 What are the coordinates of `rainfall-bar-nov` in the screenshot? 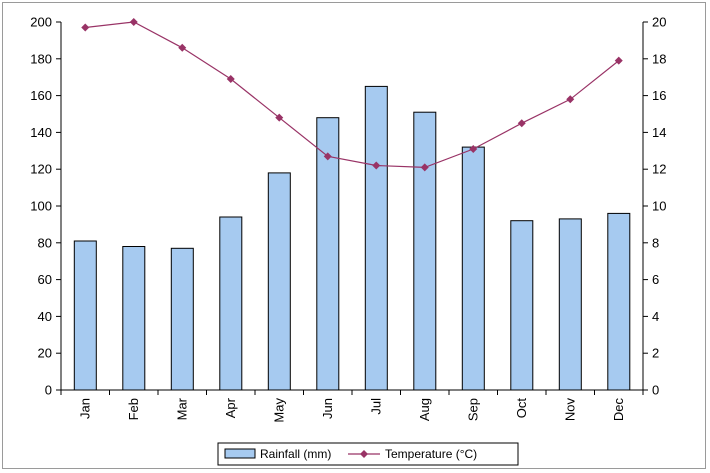 It's located at (570, 304).